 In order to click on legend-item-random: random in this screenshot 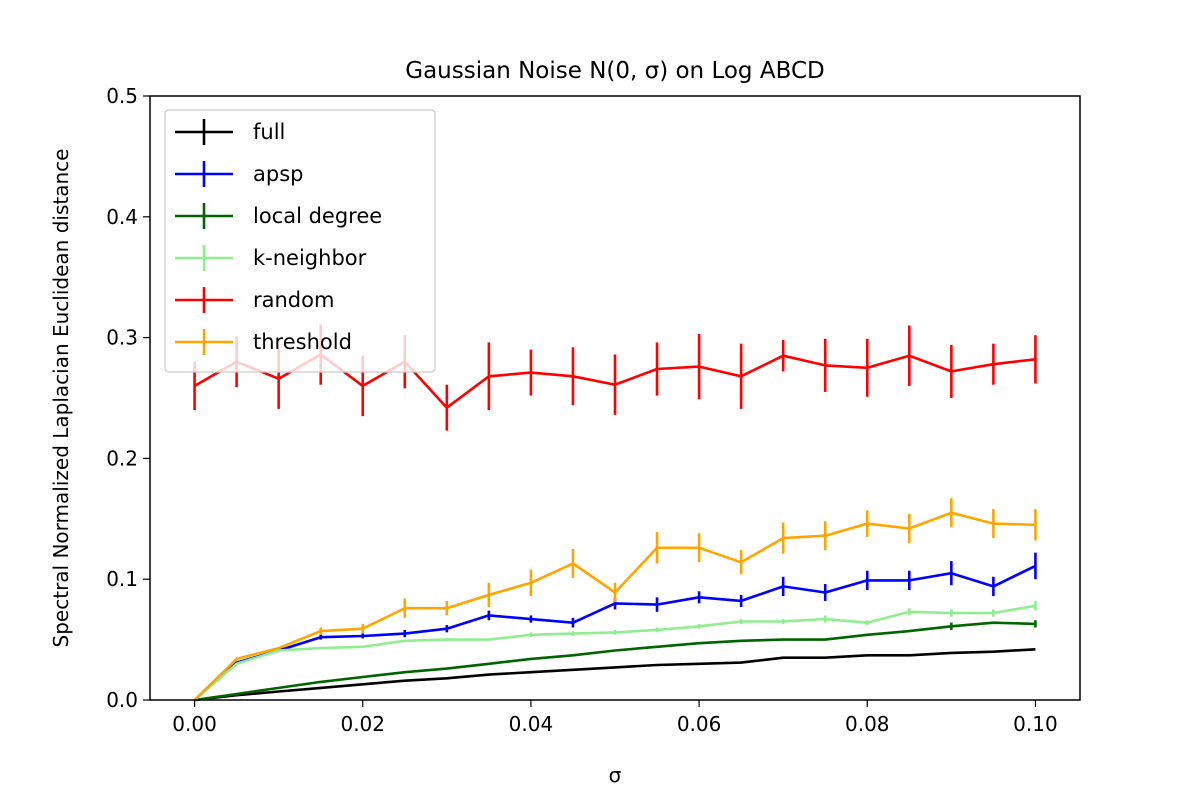, I will do `click(254, 300)`.